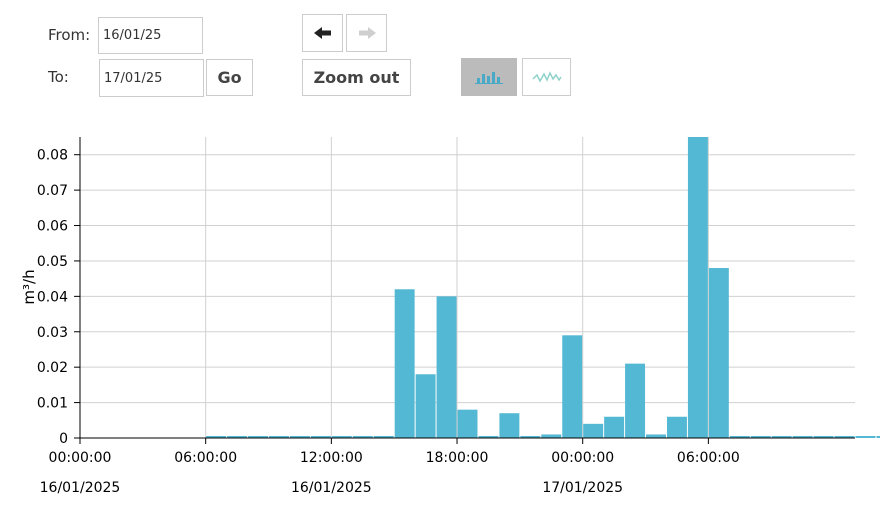 Image resolution: width=880 pixels, height=508 pixels. What do you see at coordinates (52, 262) in the screenshot?
I see `y-tick-label: 0.05` at bounding box center [52, 262].